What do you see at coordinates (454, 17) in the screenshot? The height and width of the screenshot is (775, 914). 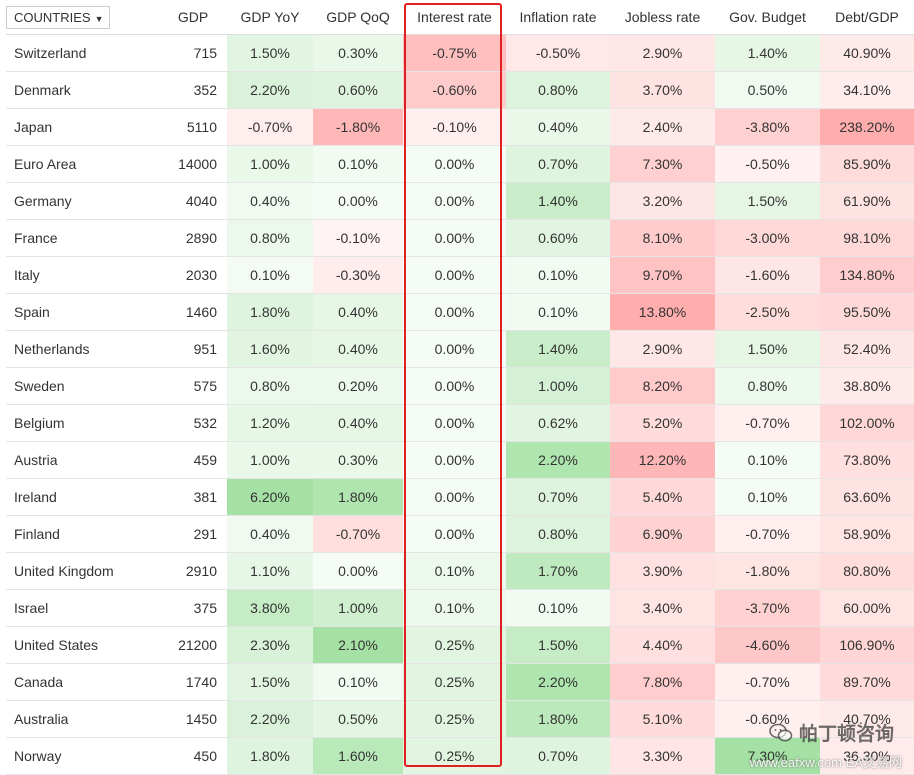 I see `col-header-interest-rate: Interest rate` at bounding box center [454, 17].